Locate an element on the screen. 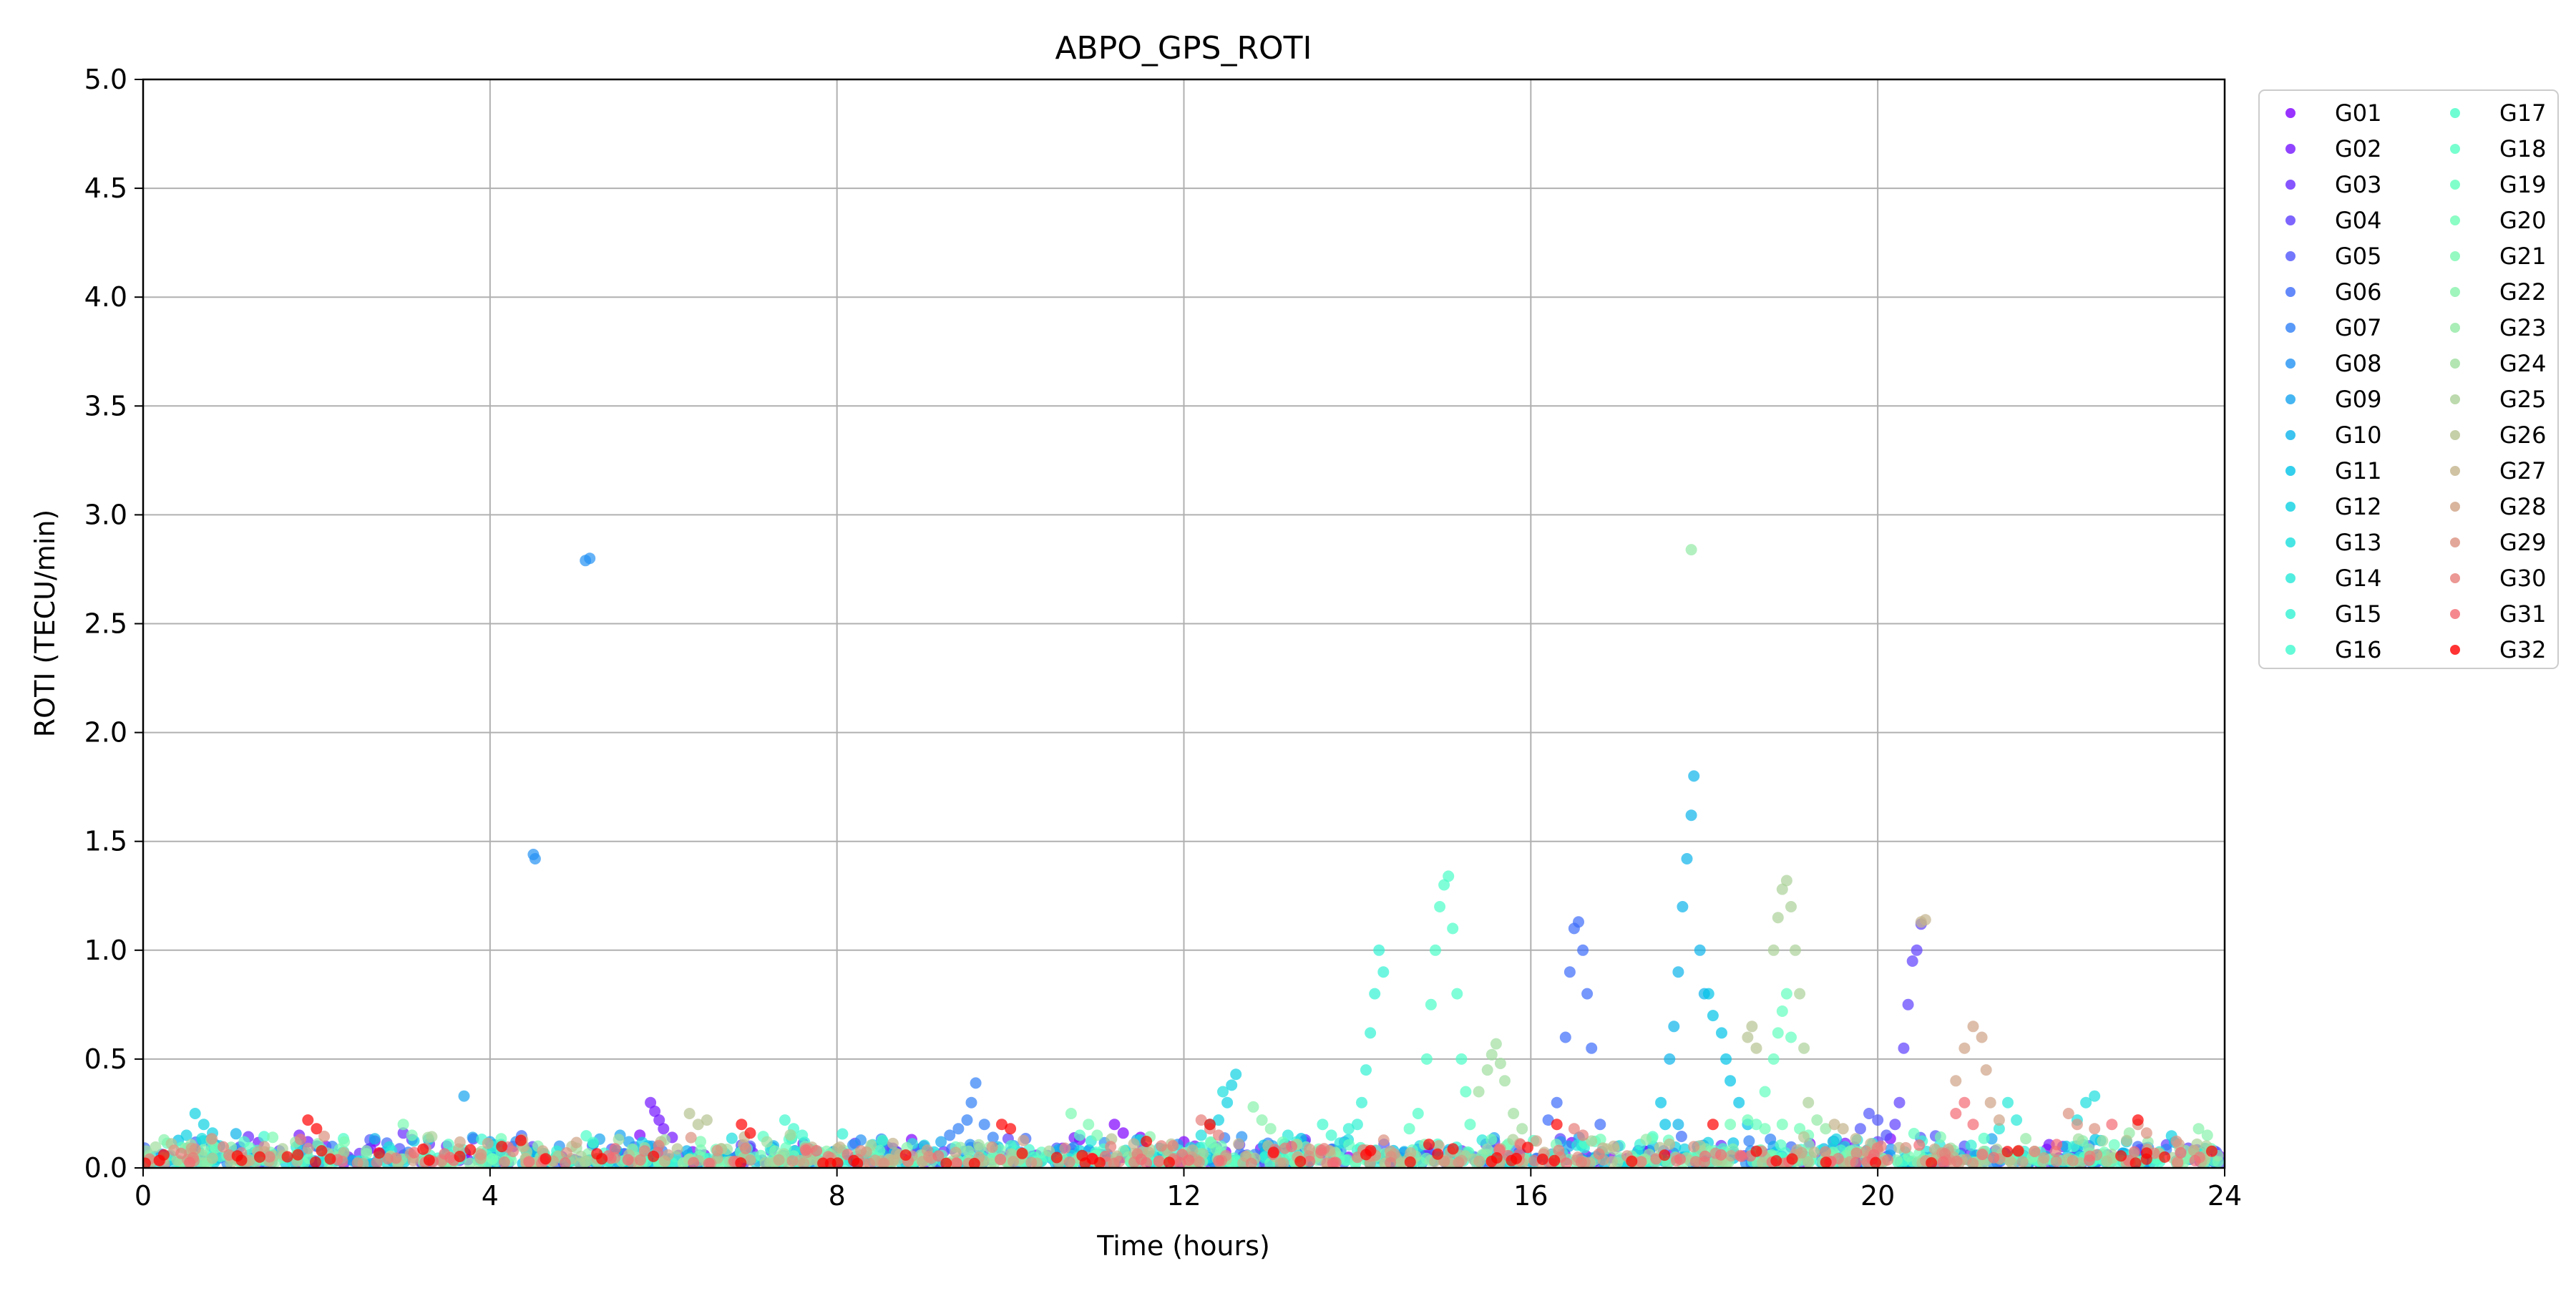 This screenshot has width=2576, height=1291. legend-item: G32 is located at coordinates (2498, 649).